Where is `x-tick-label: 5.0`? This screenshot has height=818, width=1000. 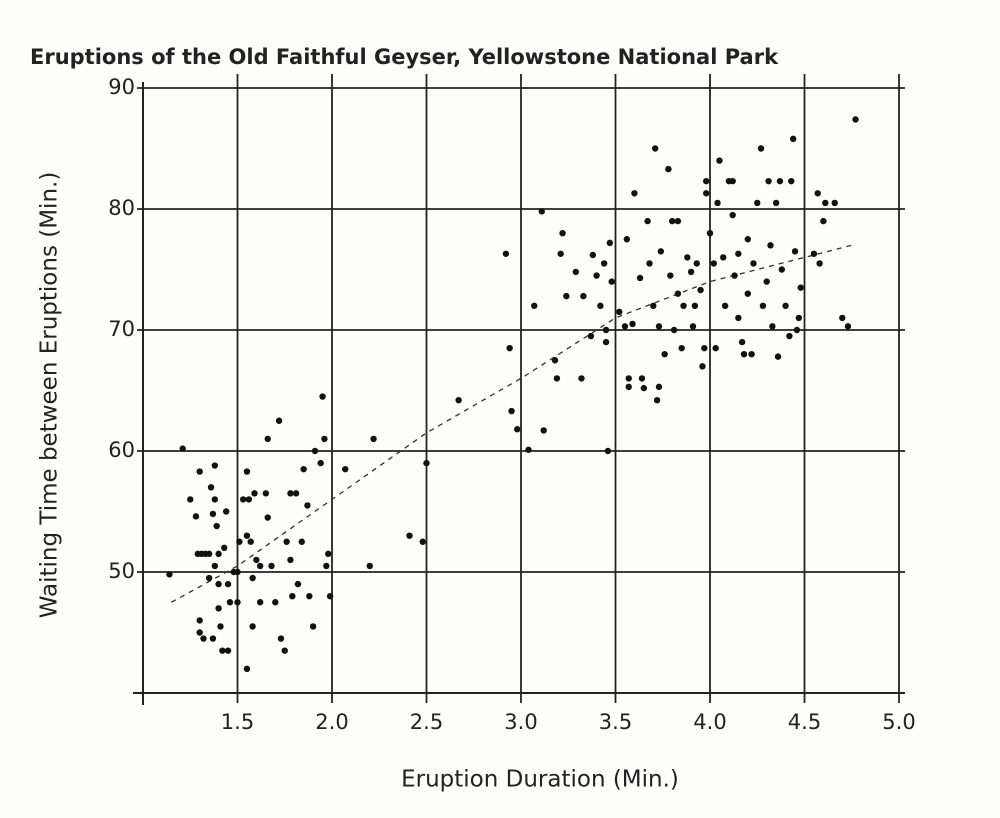 x-tick-label: 5.0 is located at coordinates (898, 722).